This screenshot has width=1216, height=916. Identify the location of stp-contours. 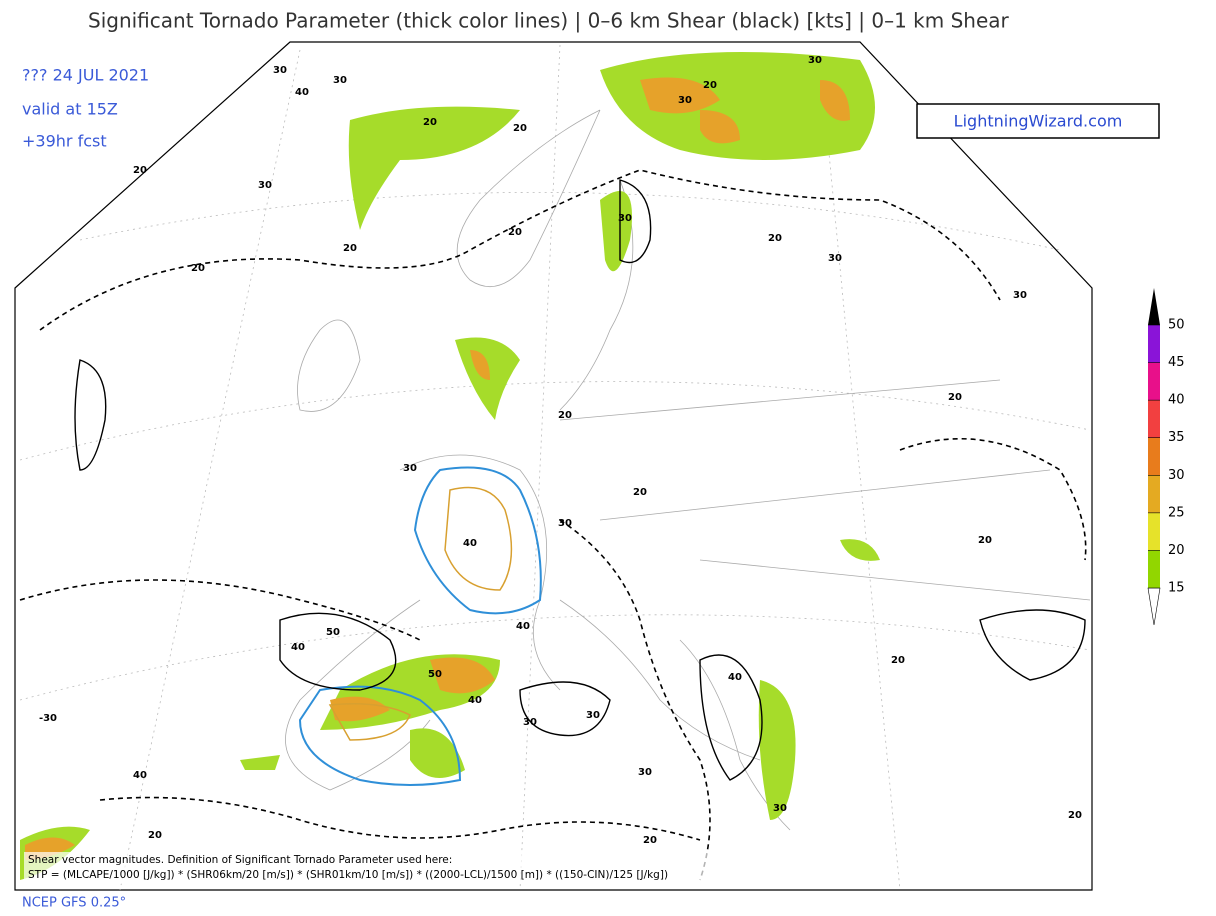
(420, 626).